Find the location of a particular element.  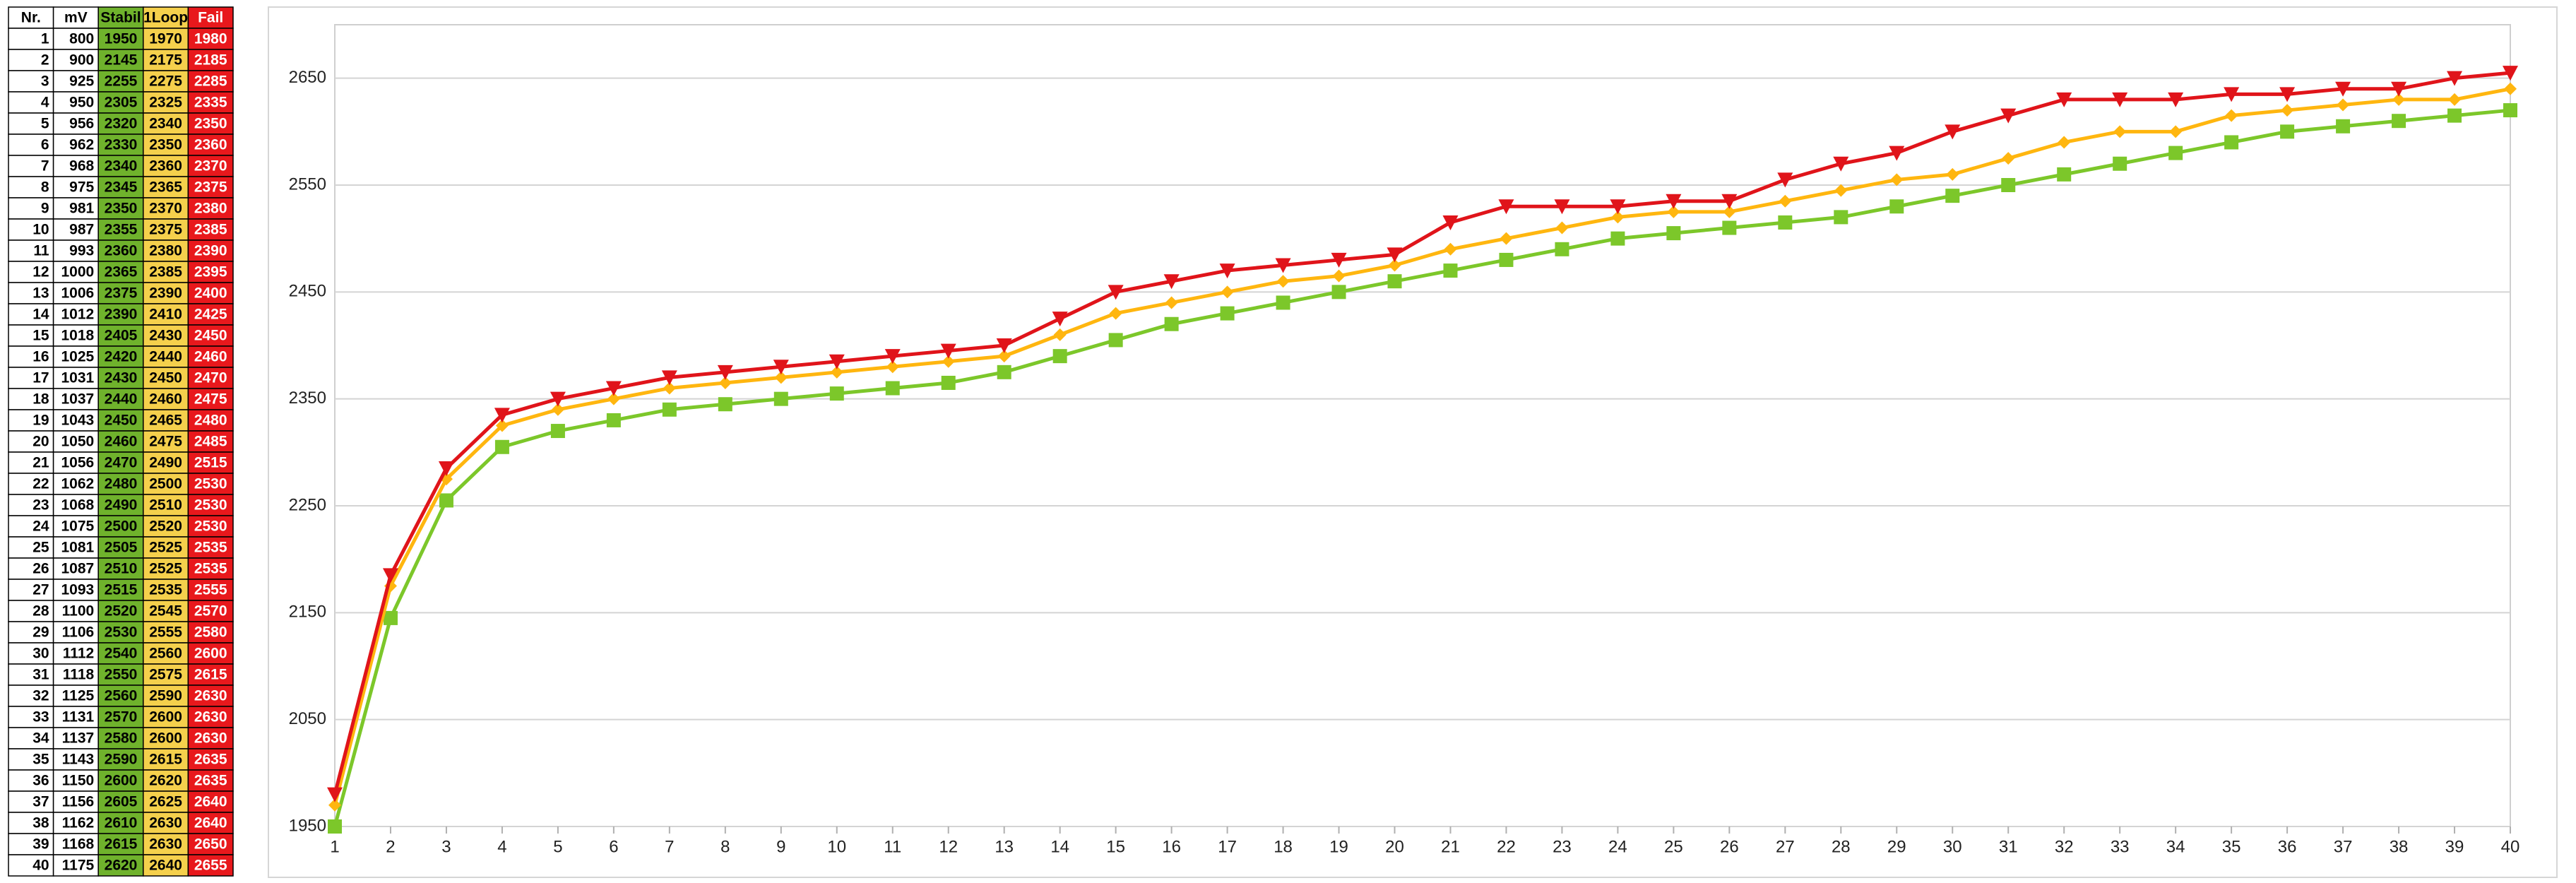

cell-text: 2330 is located at coordinates (121, 145).